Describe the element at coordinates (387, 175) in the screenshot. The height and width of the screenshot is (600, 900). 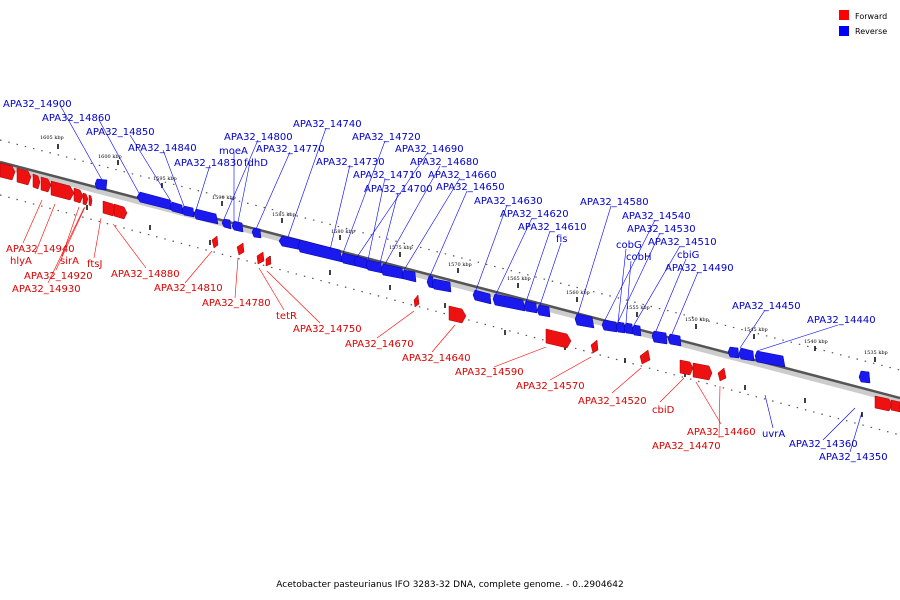
I see `gene-label: APA32_14710` at that location.